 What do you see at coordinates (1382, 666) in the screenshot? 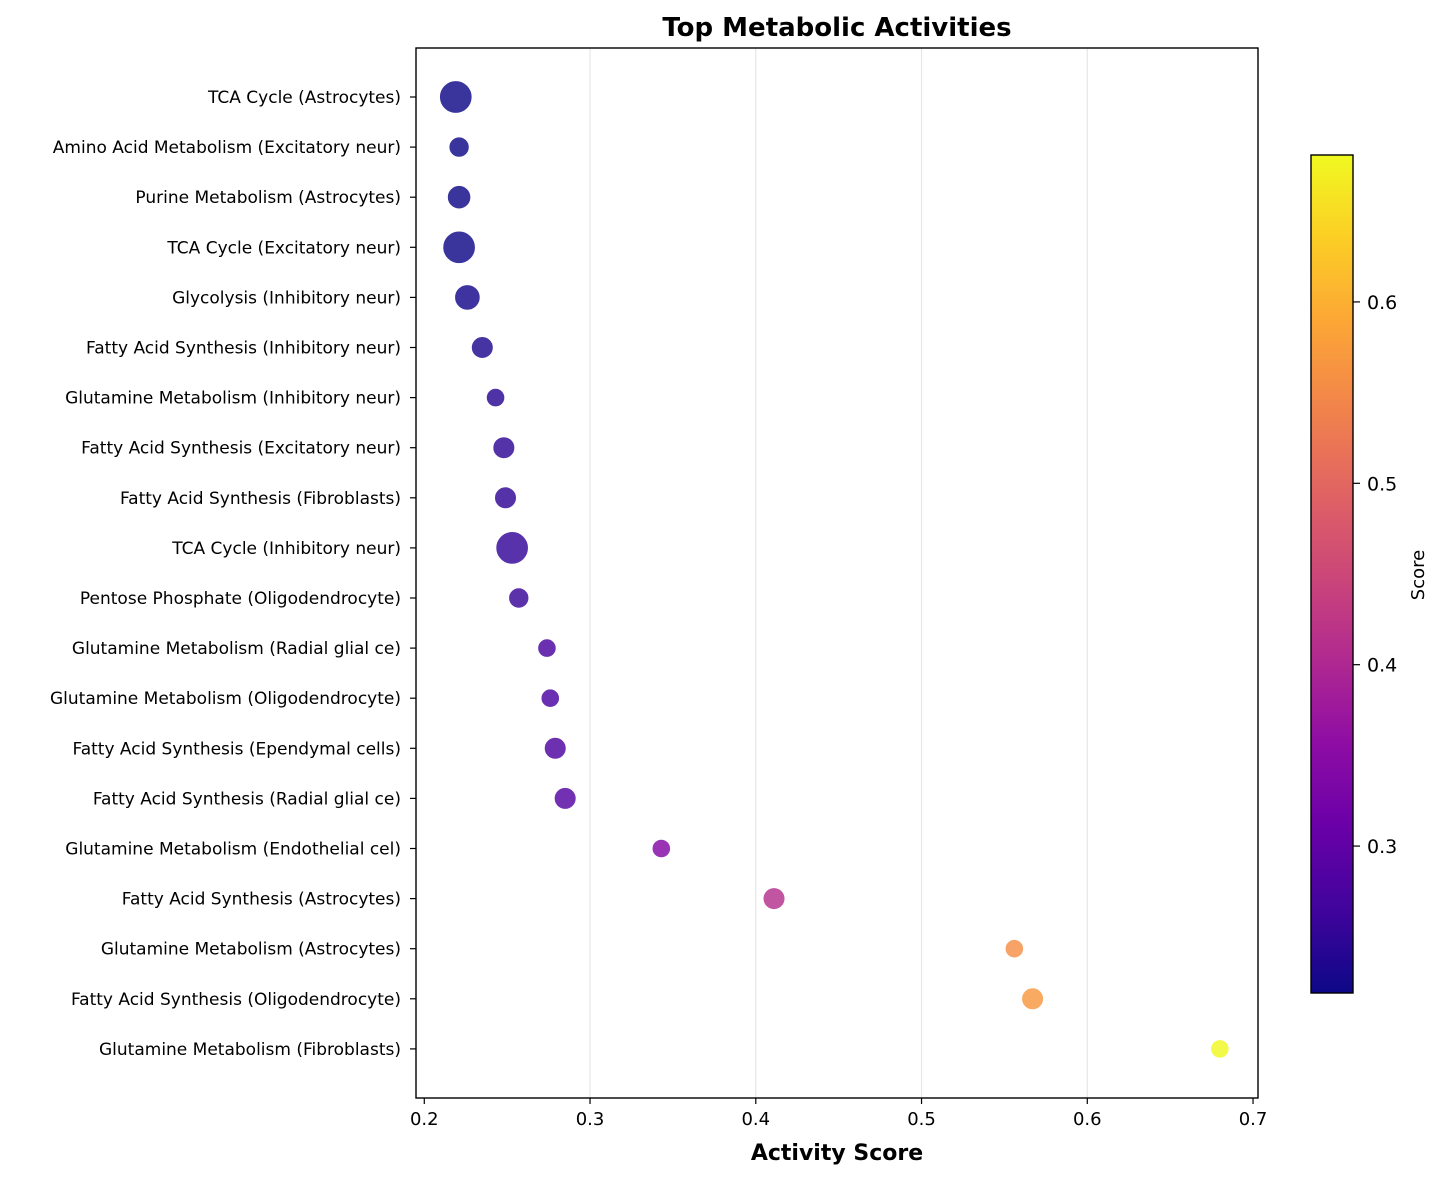
I see `colorbar-tick-label: 0.4` at bounding box center [1382, 666].